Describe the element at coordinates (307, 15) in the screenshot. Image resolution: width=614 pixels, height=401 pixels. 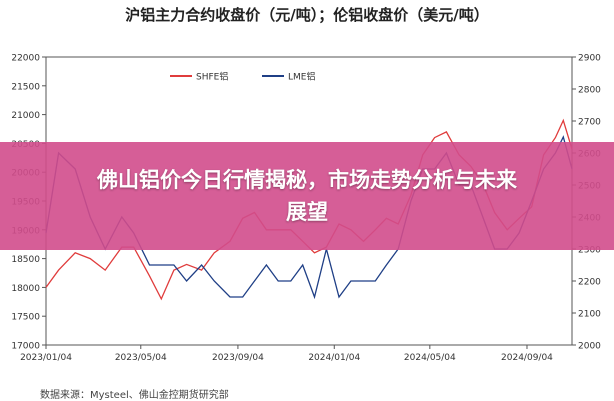
I see `chart-title: 沪铝主力合约收盘价（元/吨）；伦铝收盘价（美元/吨）` at that location.